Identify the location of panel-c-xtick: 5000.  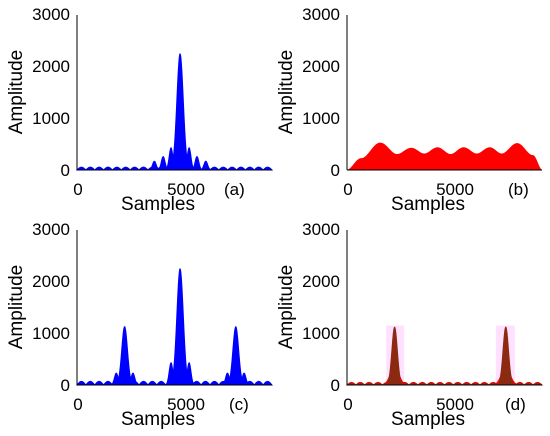
(186, 404).